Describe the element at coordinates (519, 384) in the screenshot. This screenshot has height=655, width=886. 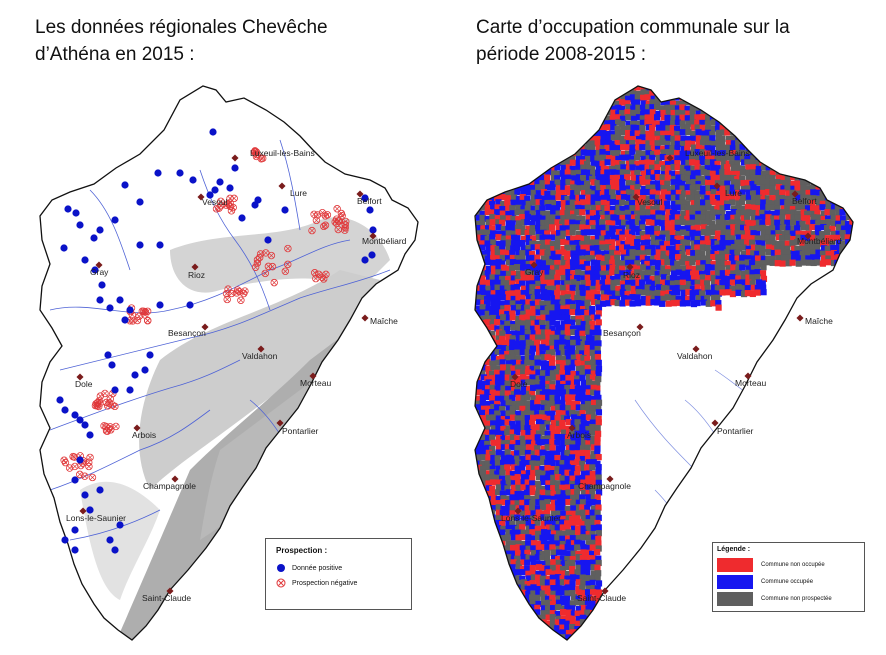
I see `city-label: Dole` at that location.